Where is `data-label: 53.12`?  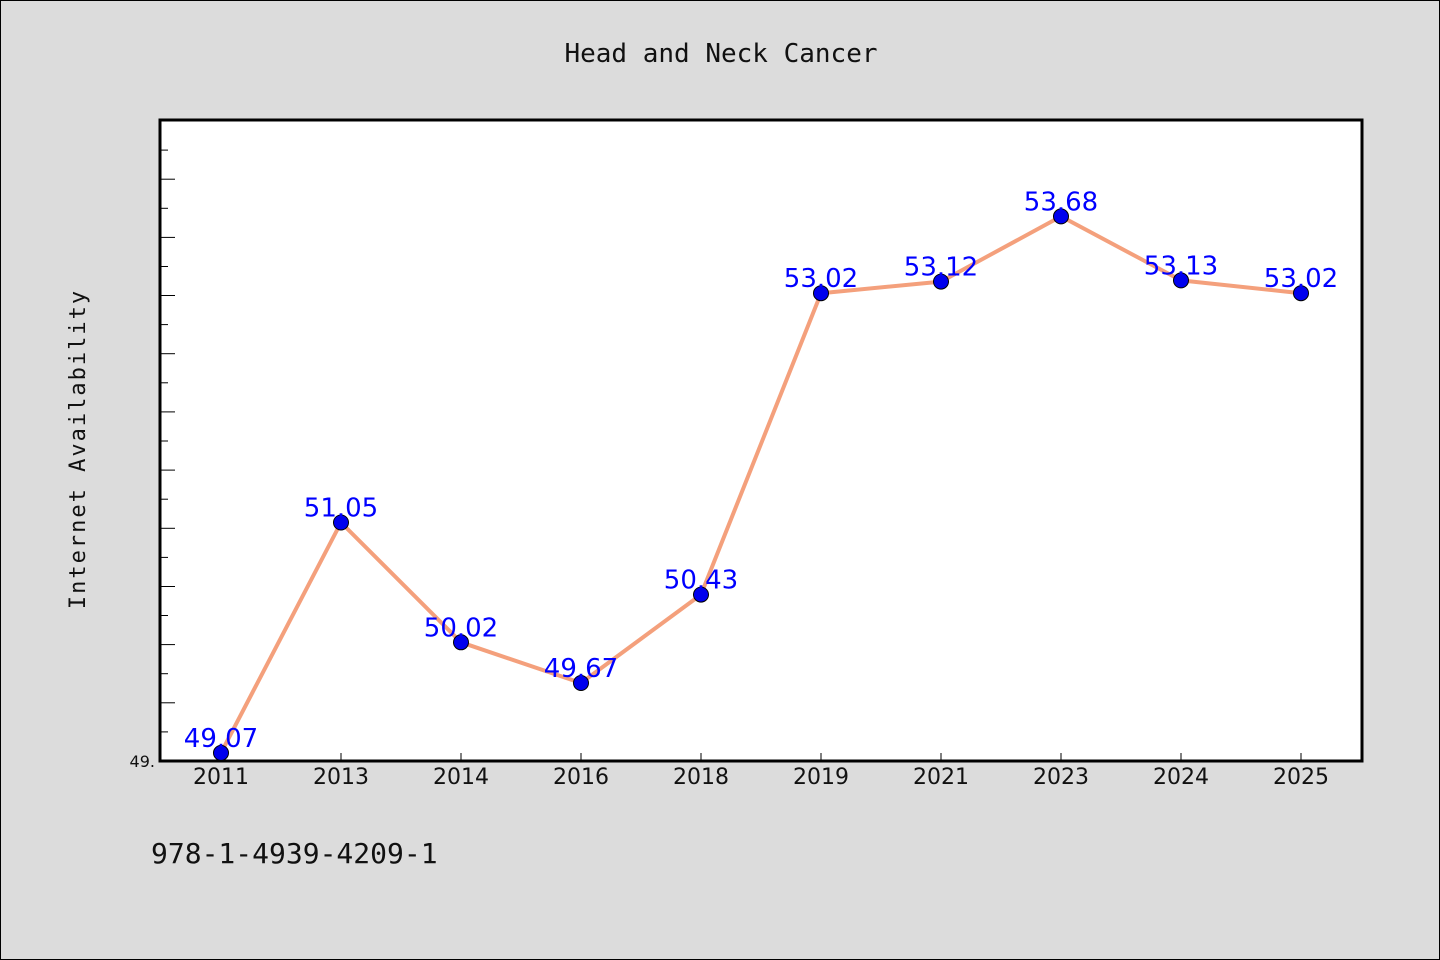
data-label: 53.12 is located at coordinates (941, 268).